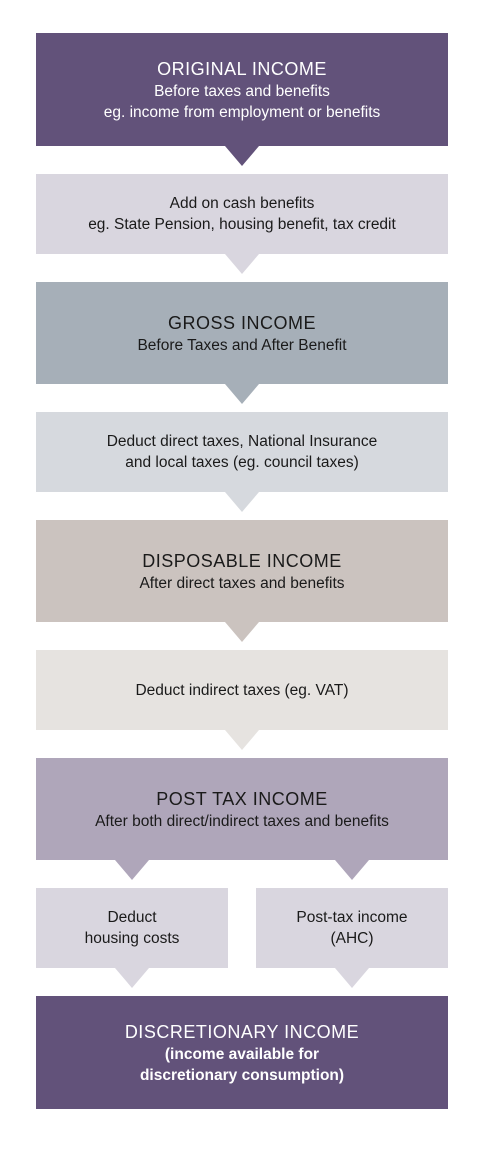 The height and width of the screenshot is (1156, 493). Describe the element at coordinates (242, 1075) in the screenshot. I see `discretionary-income-line2: discretionary consumption)` at that location.